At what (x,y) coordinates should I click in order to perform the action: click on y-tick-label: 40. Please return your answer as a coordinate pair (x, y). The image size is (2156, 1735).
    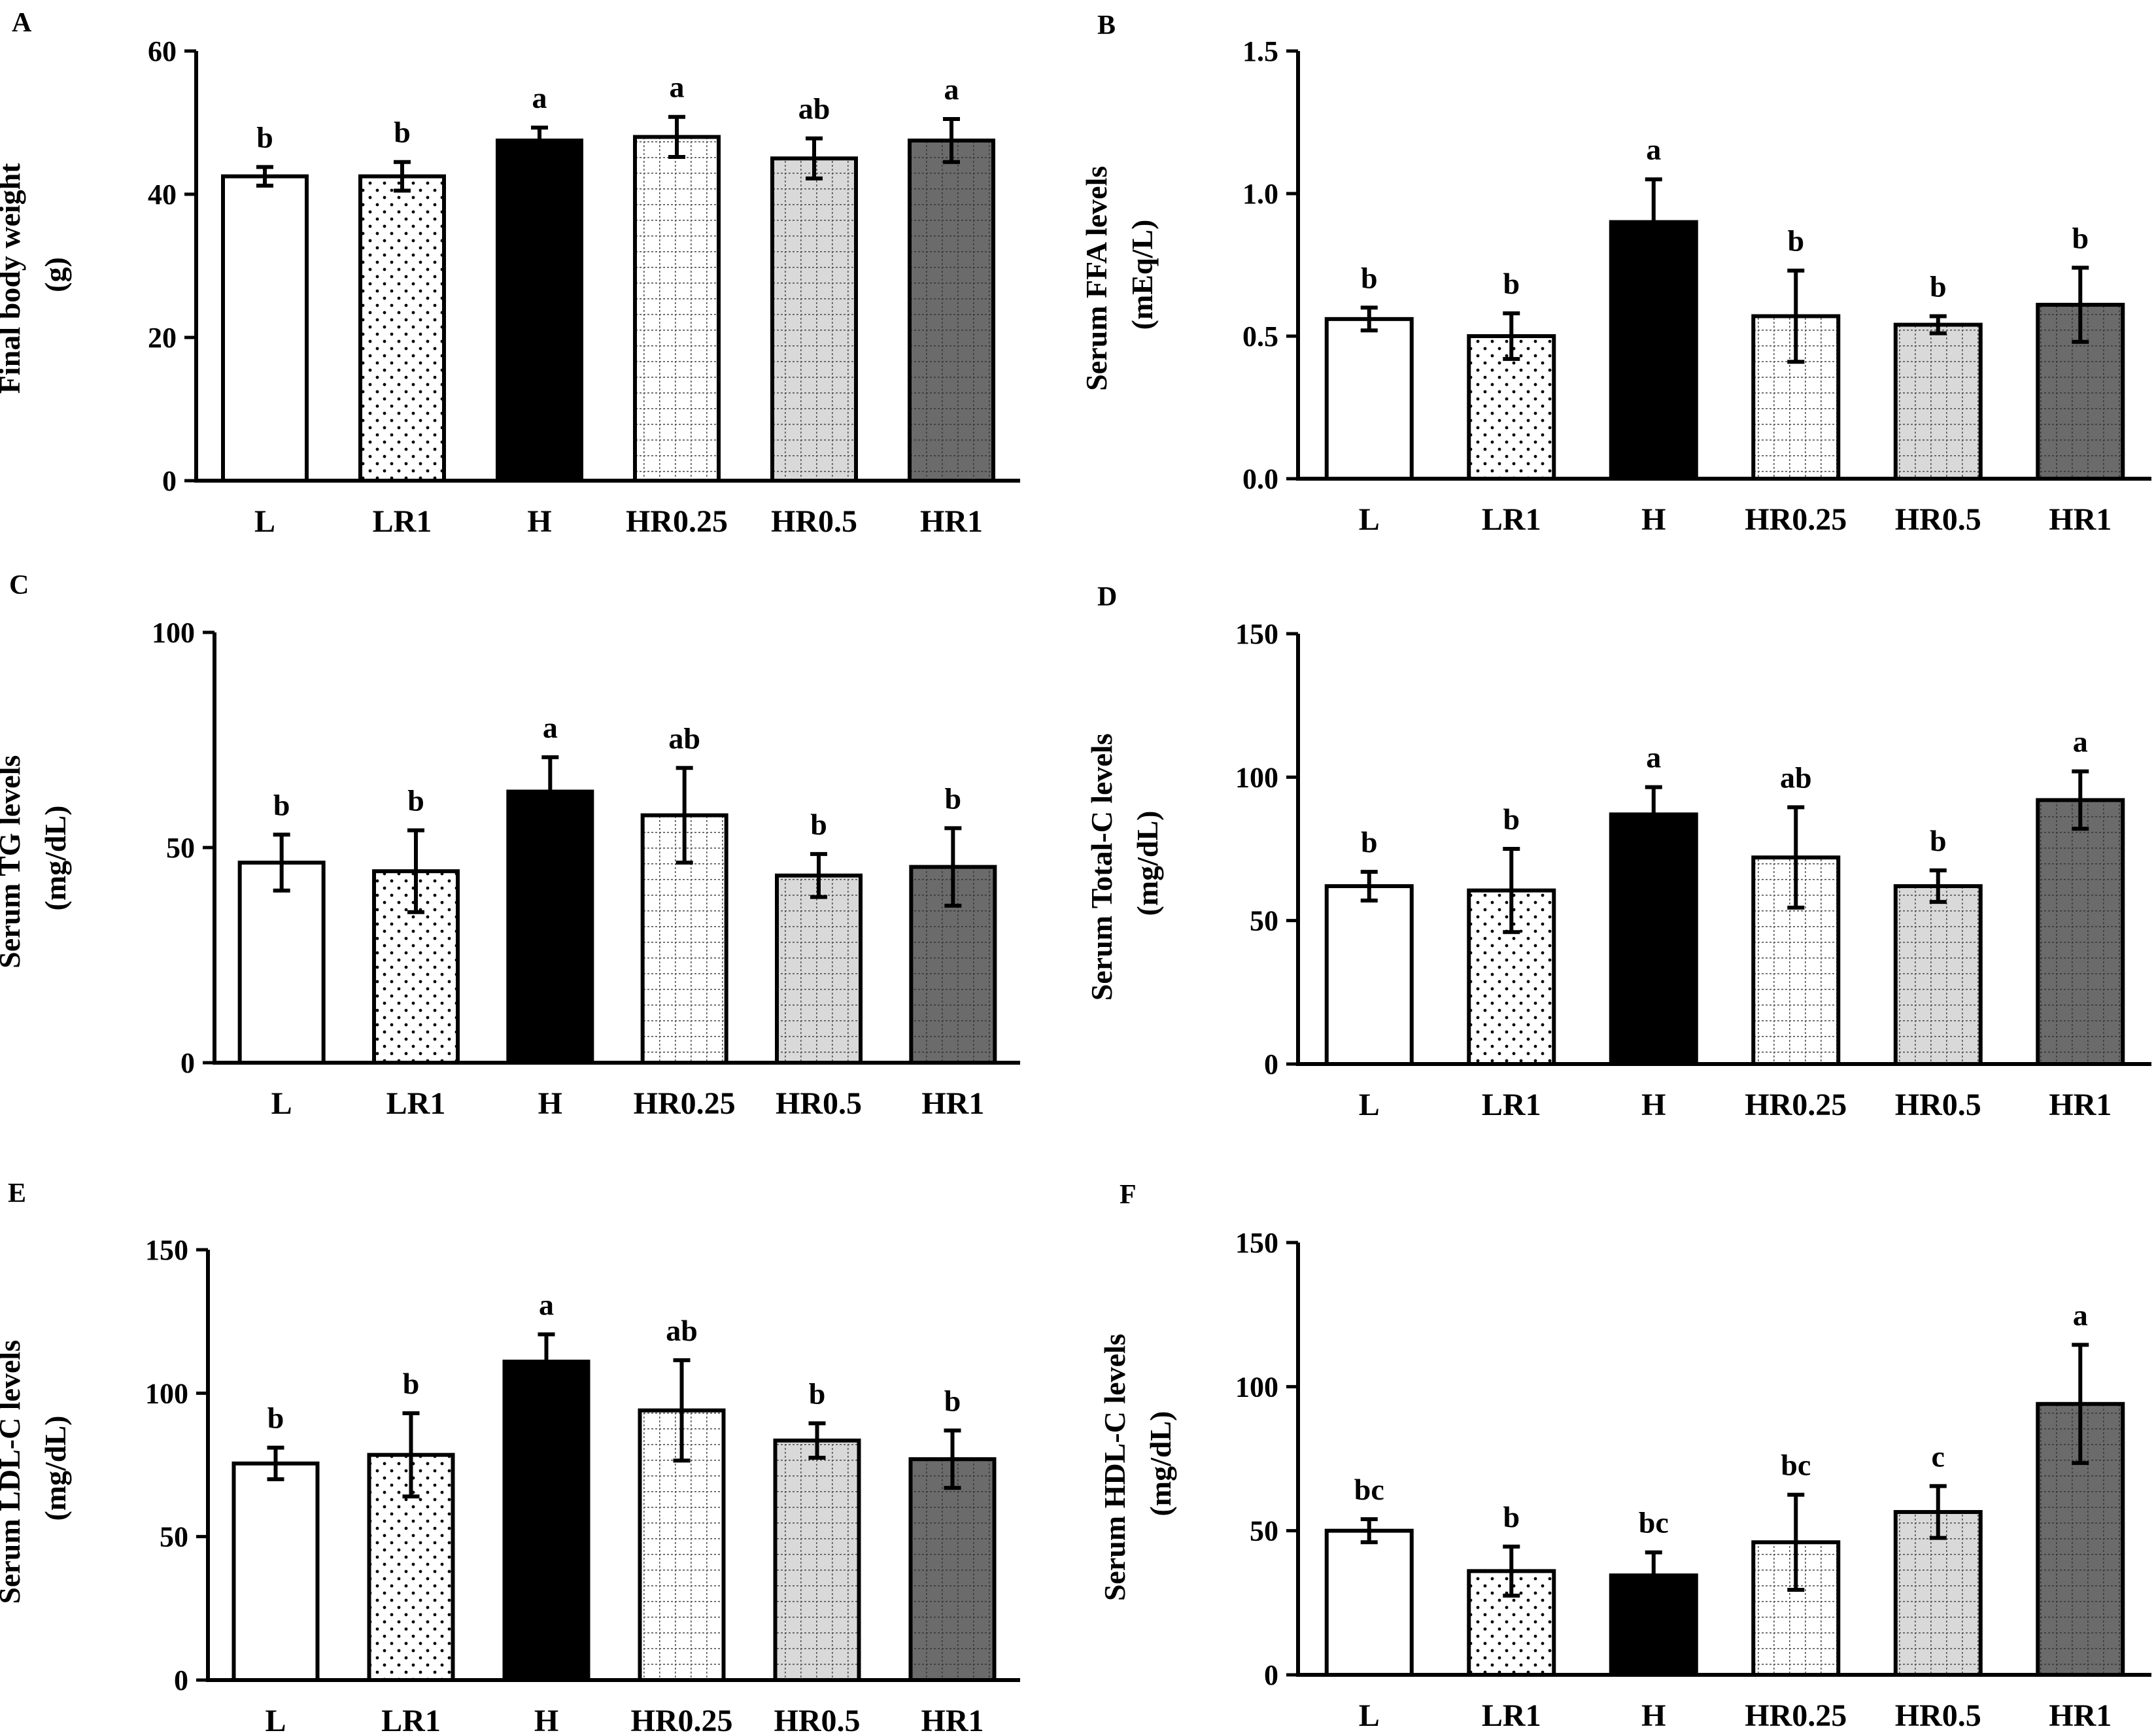
    Looking at the image, I should click on (162, 195).